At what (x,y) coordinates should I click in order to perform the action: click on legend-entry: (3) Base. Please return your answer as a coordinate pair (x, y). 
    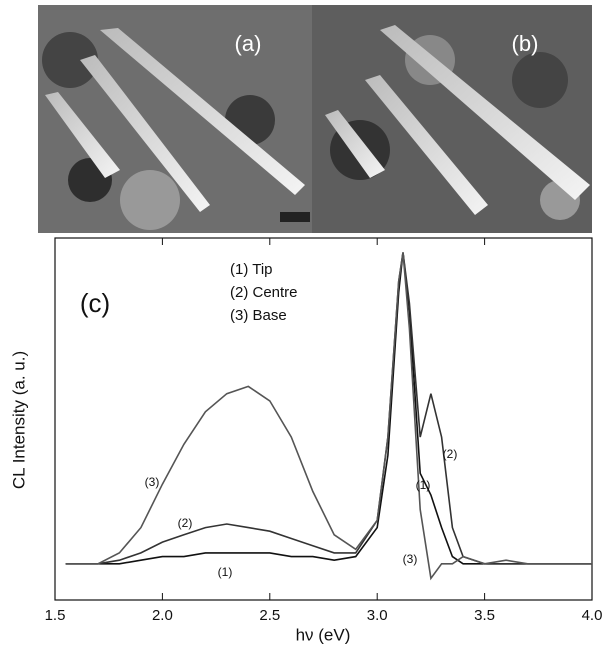
    Looking at the image, I should click on (258, 315).